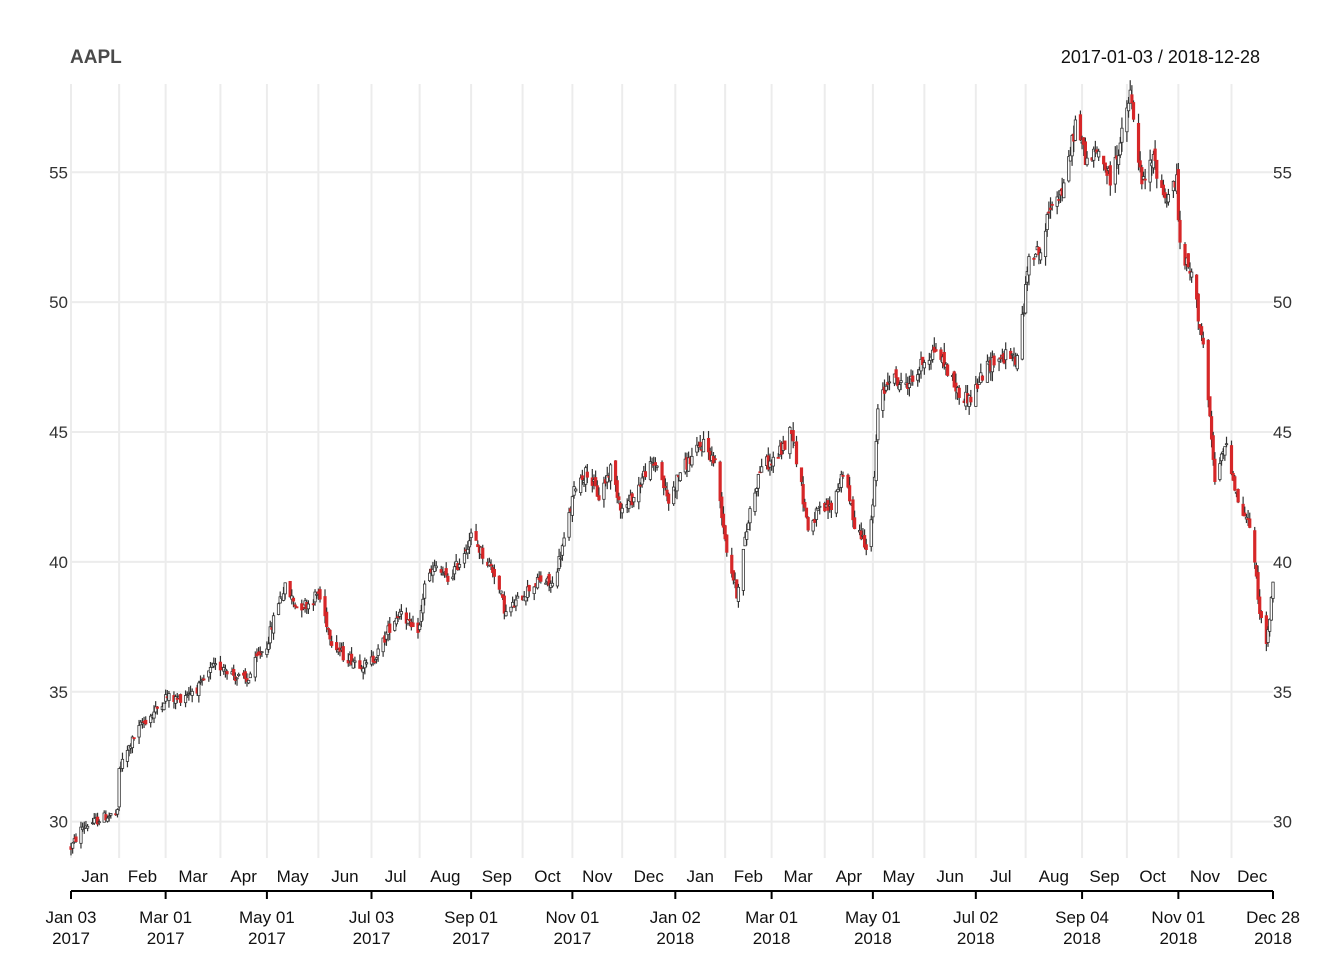 Image resolution: width=1344 pixels, height=960 pixels. Describe the element at coordinates (1273, 917) in the screenshot. I see `x-major-label: Dec 28` at that location.